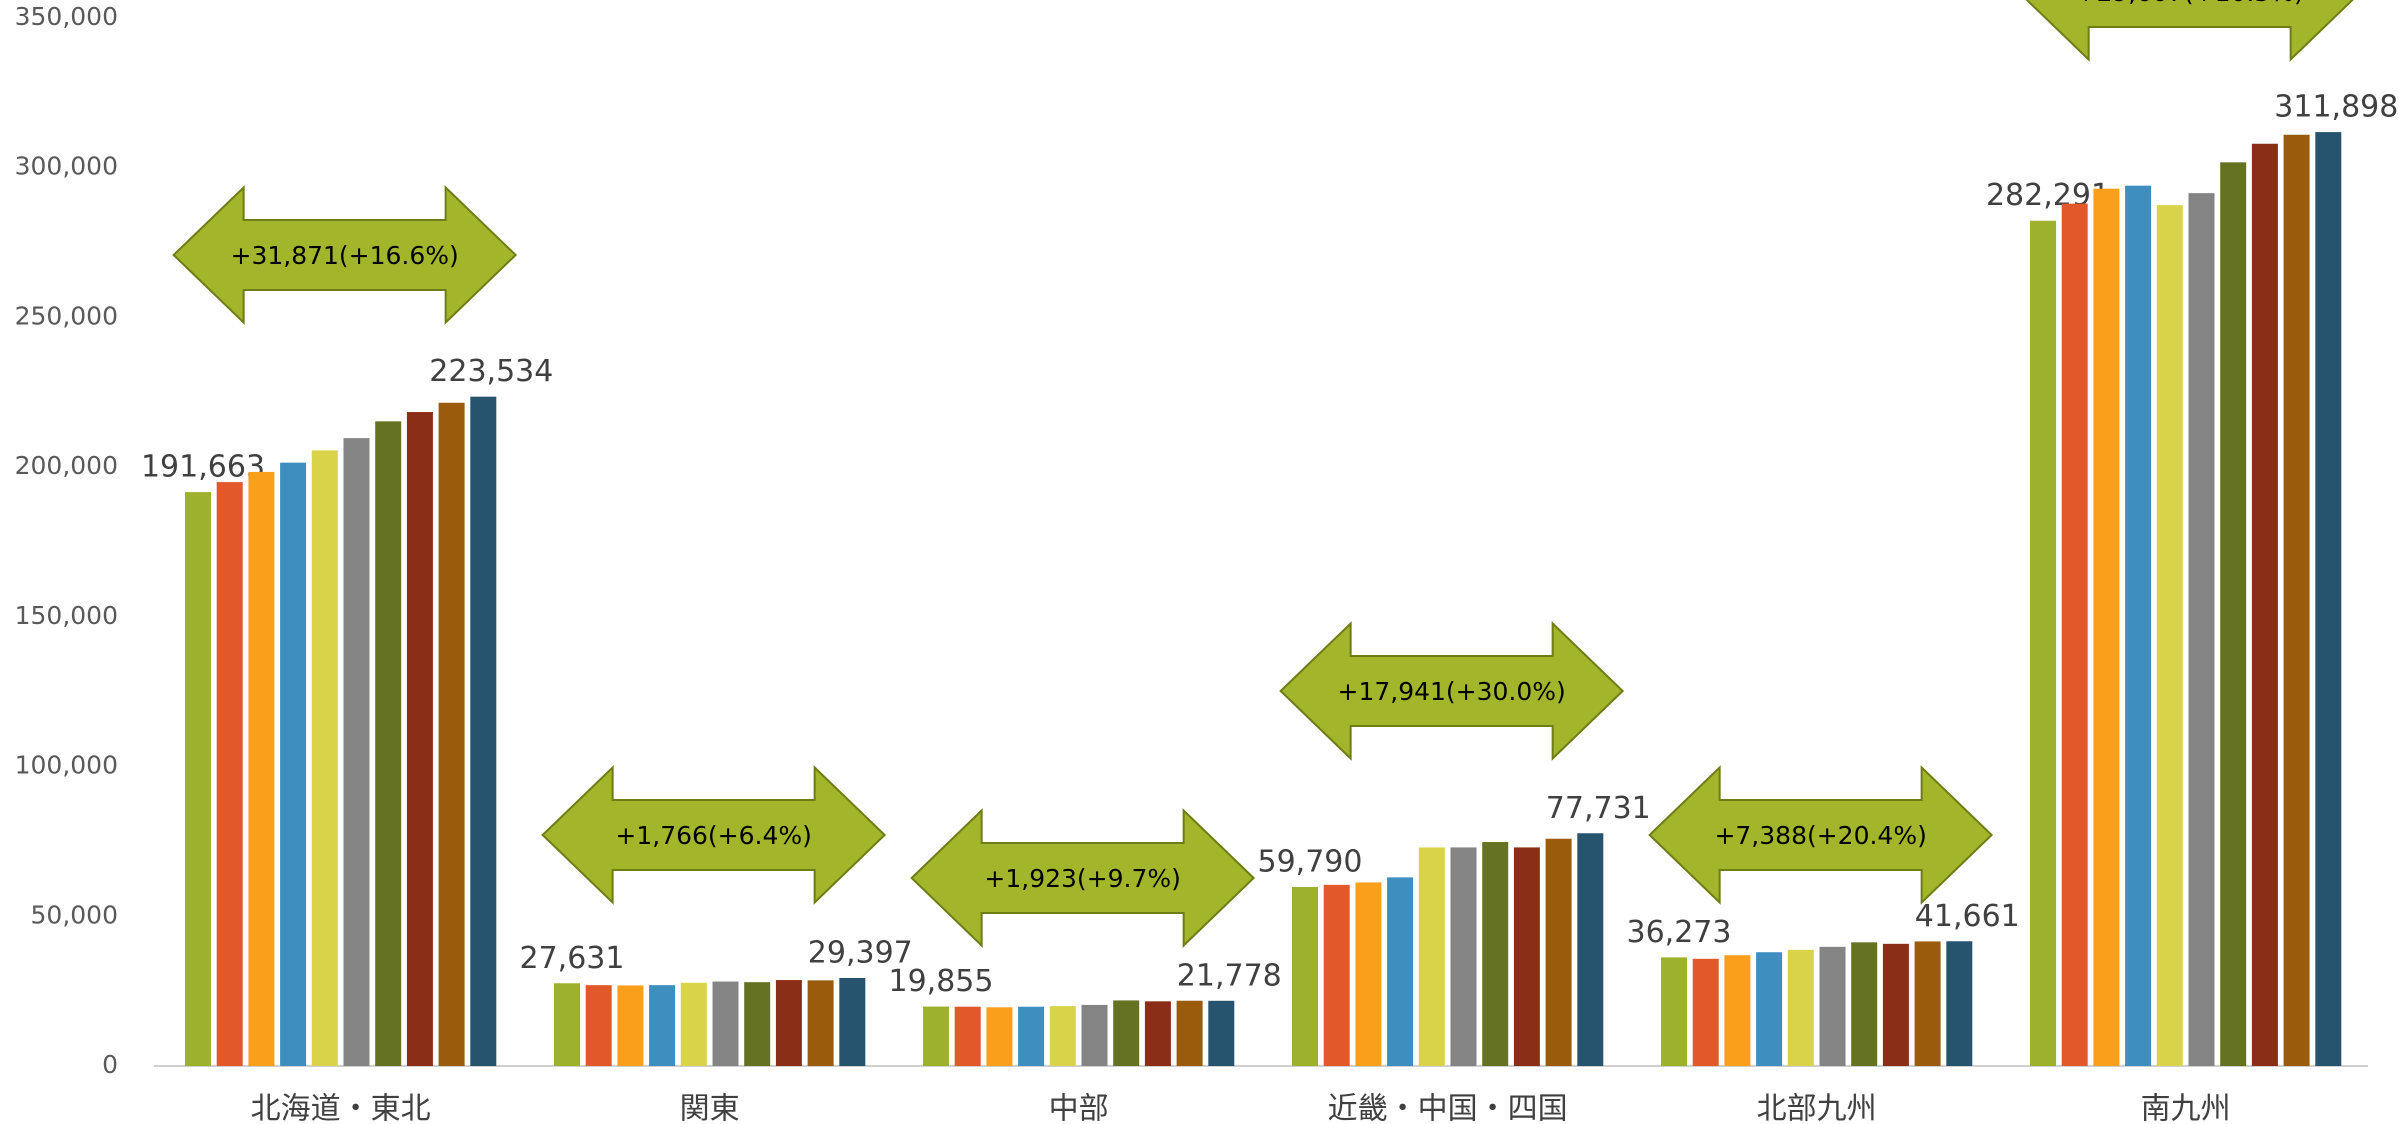 The width and height of the screenshot is (2399, 1124). What do you see at coordinates (66, 765) in the screenshot?
I see `y-tick-label: 100,000` at bounding box center [66, 765].